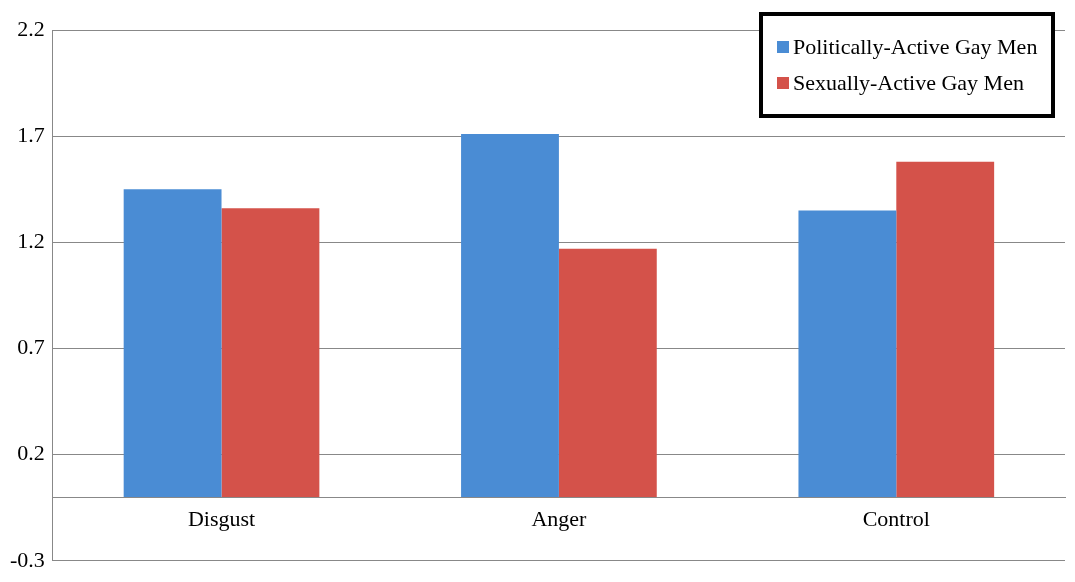  What do you see at coordinates (559, 519) in the screenshot?
I see `x-tick-label: Anger` at bounding box center [559, 519].